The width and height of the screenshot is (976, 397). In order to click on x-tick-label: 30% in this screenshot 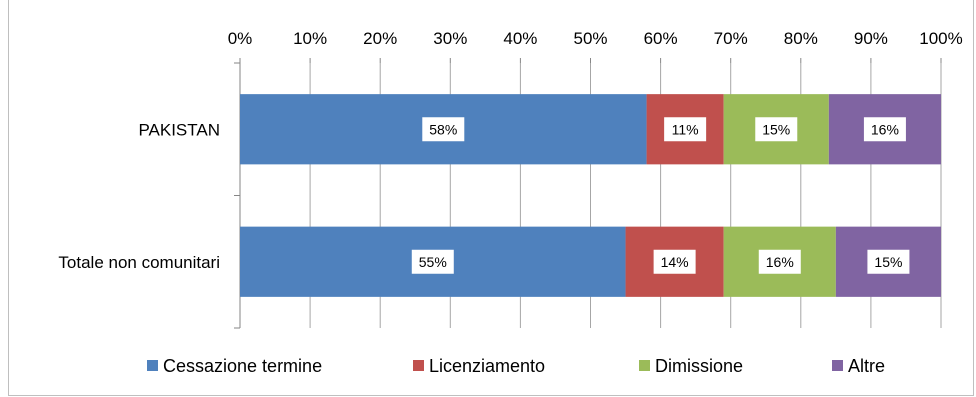, I will do `click(450, 38)`.